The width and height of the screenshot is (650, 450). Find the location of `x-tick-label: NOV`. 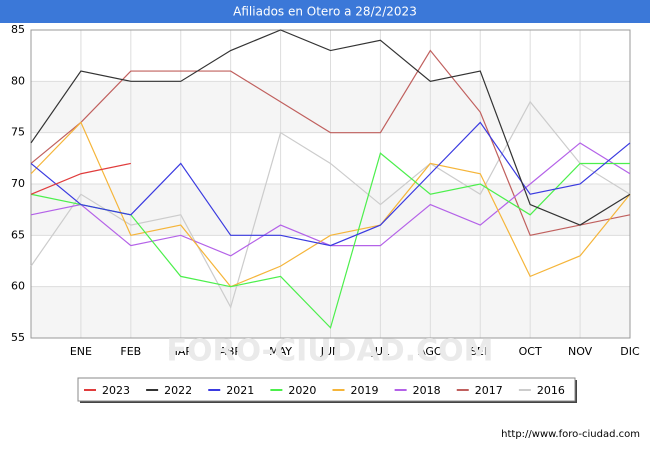

x-tick-label: NOV is located at coordinates (580, 351).